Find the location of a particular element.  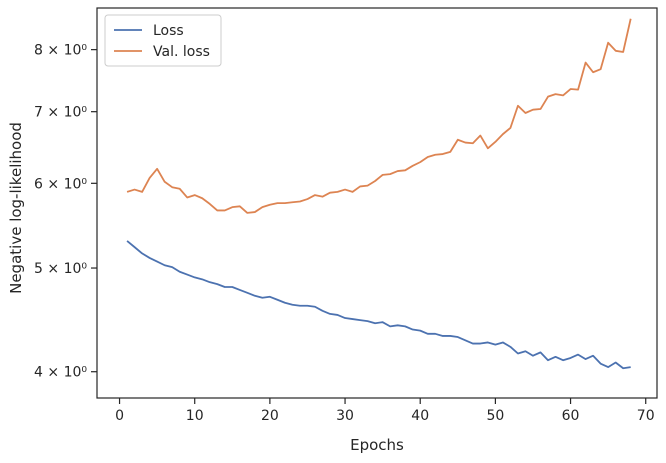

x-tick-label: 60 is located at coordinates (571, 416).